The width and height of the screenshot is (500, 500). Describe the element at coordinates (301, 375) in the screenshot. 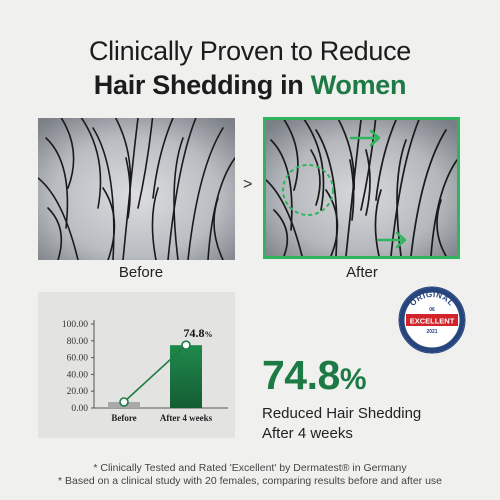

I see `result-number: 74.8` at that location.